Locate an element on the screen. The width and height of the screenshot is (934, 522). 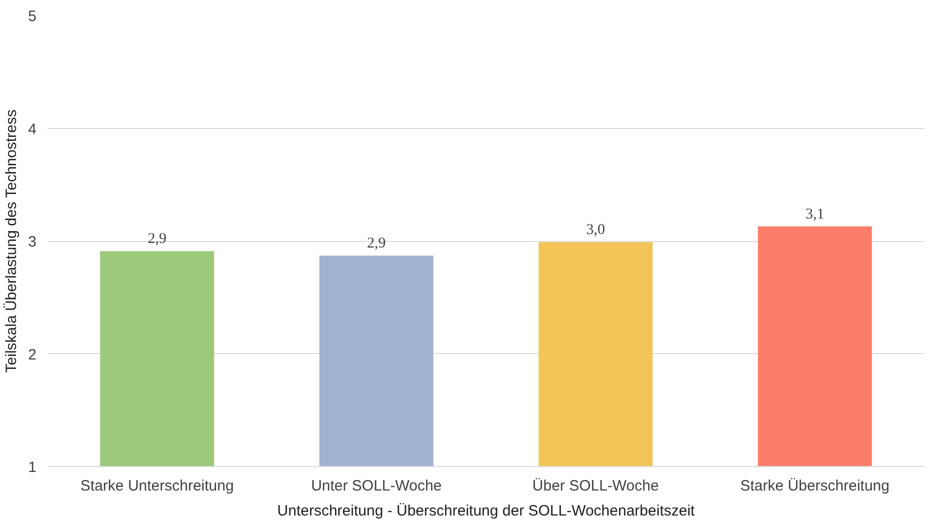
x-tick-label: Starke Unterschreitung is located at coordinates (157, 486).